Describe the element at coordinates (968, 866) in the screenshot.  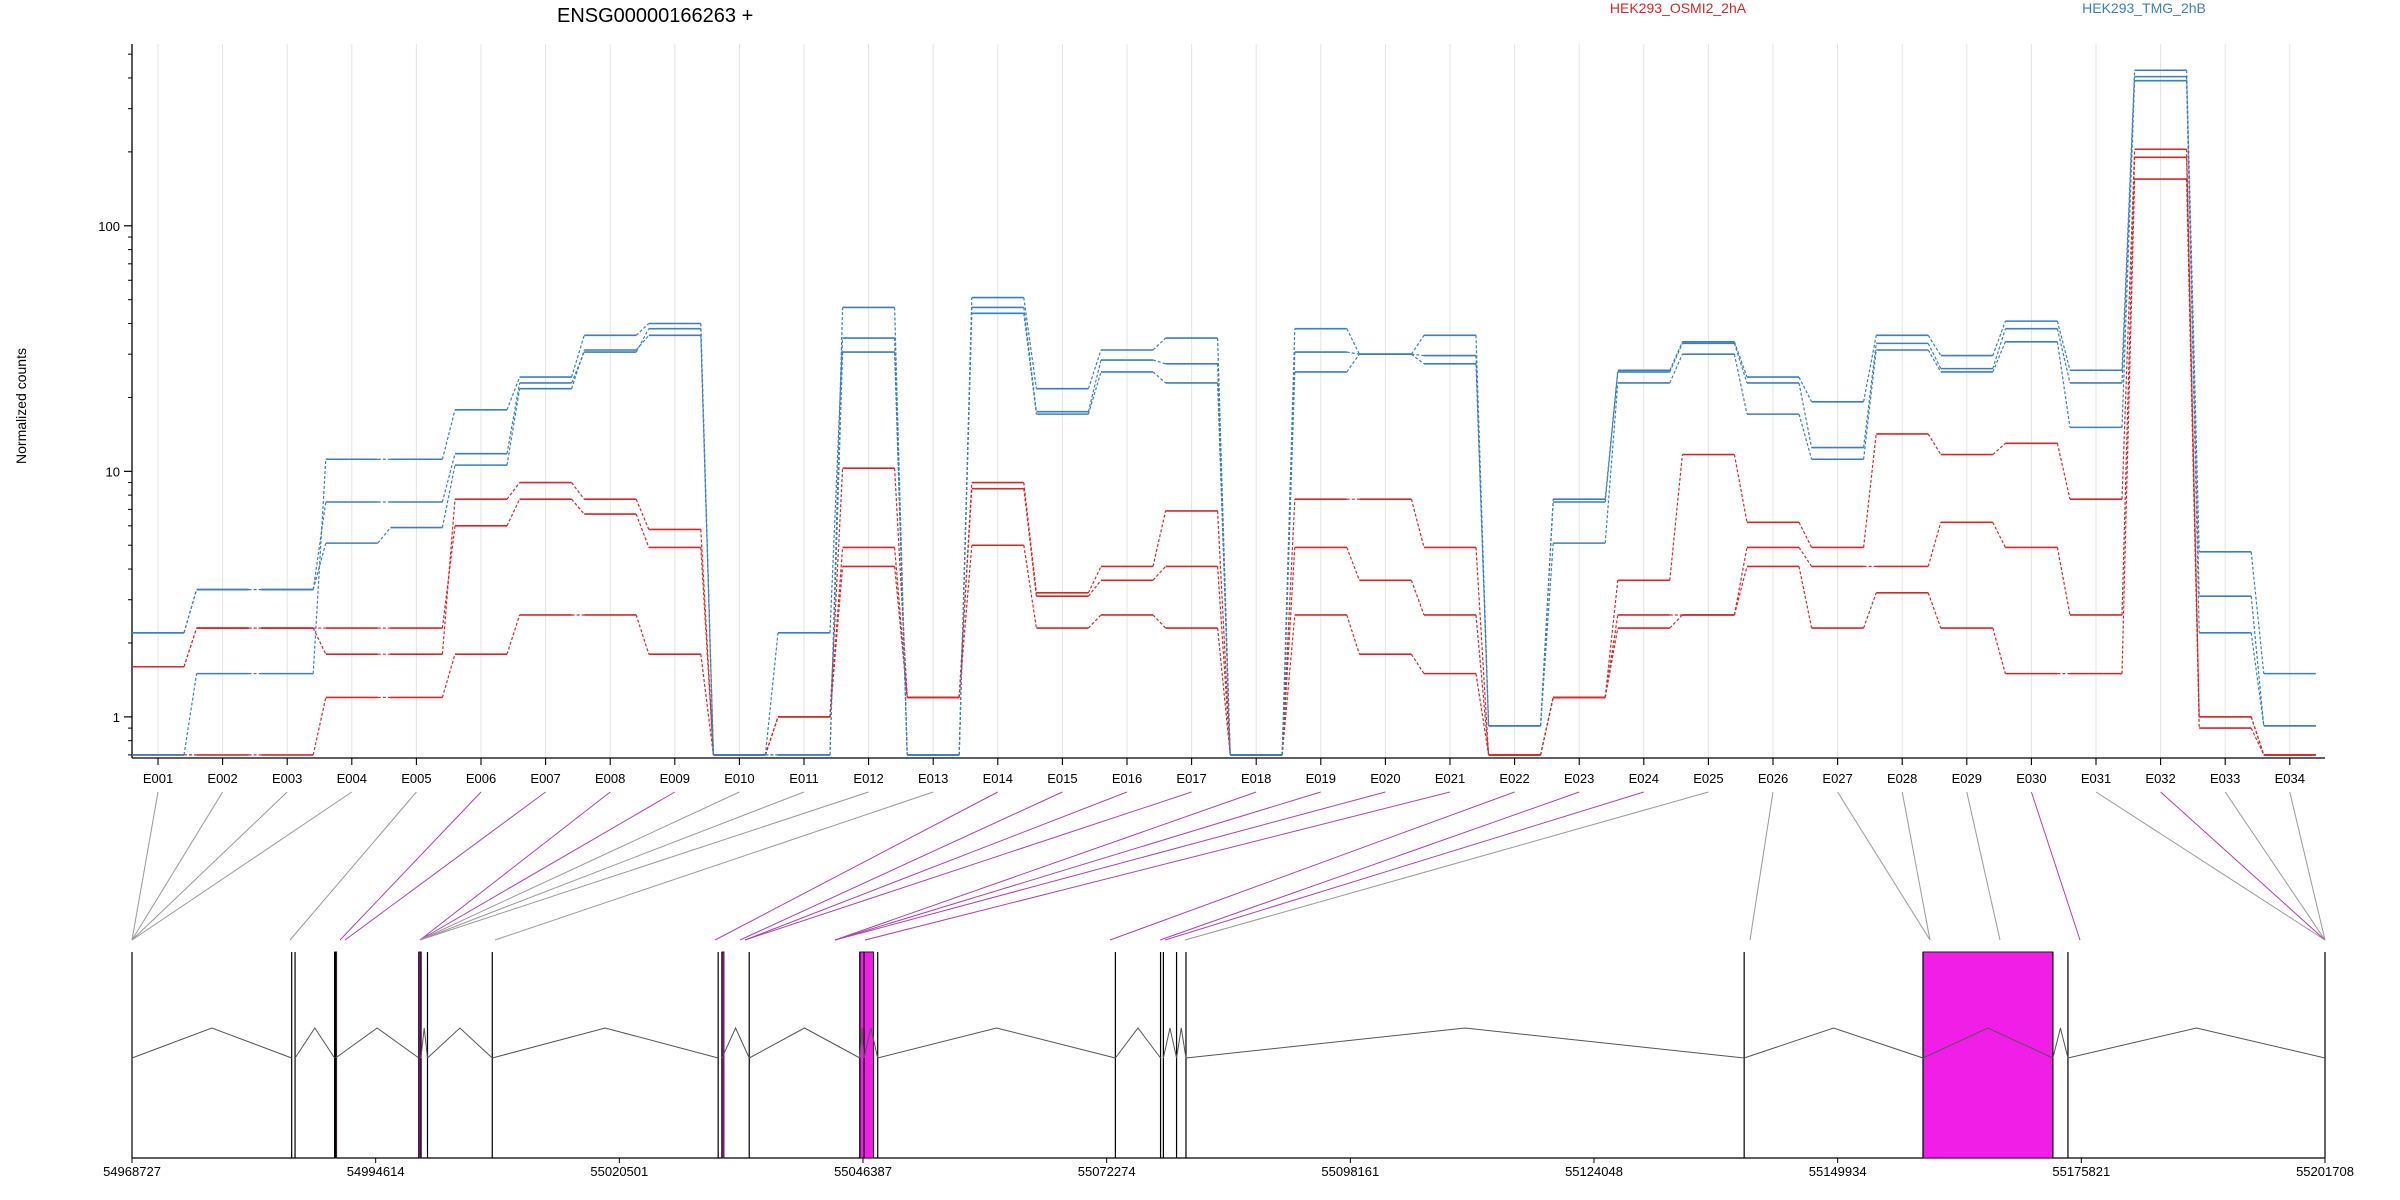
I see `connector-E017` at that location.